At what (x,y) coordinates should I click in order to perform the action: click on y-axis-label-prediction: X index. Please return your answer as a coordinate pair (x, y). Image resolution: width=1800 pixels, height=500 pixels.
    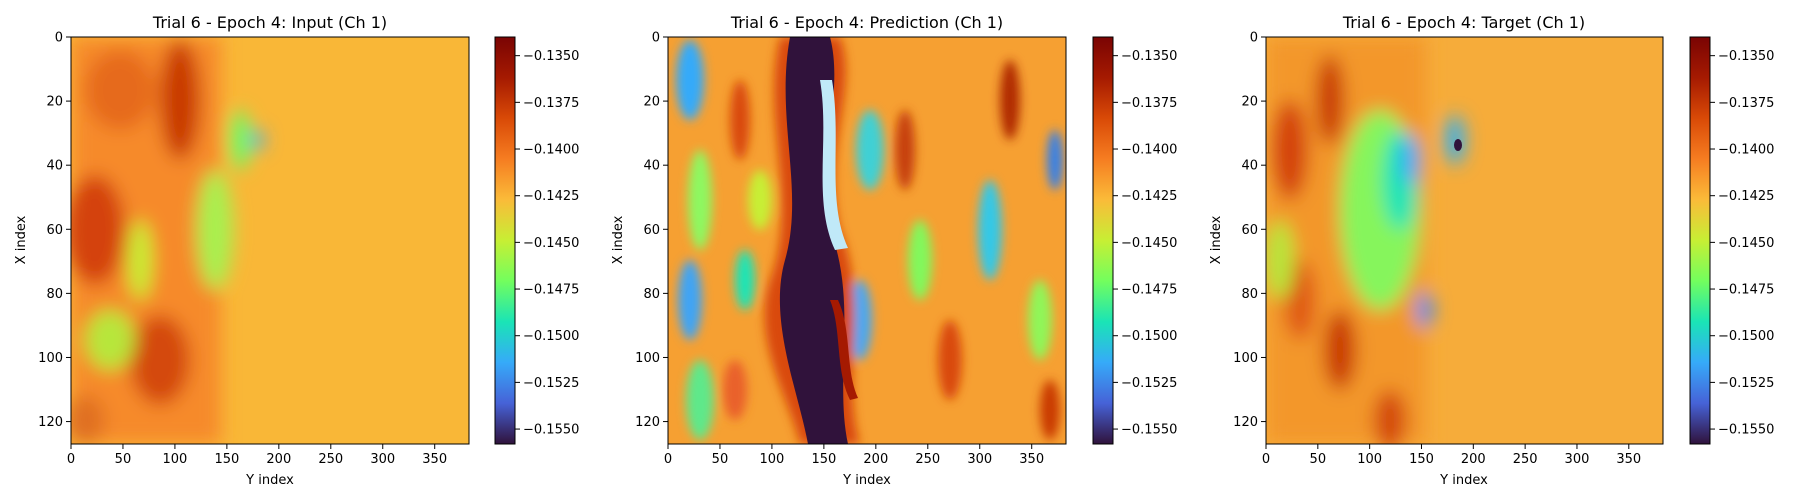
    Looking at the image, I should click on (618, 239).